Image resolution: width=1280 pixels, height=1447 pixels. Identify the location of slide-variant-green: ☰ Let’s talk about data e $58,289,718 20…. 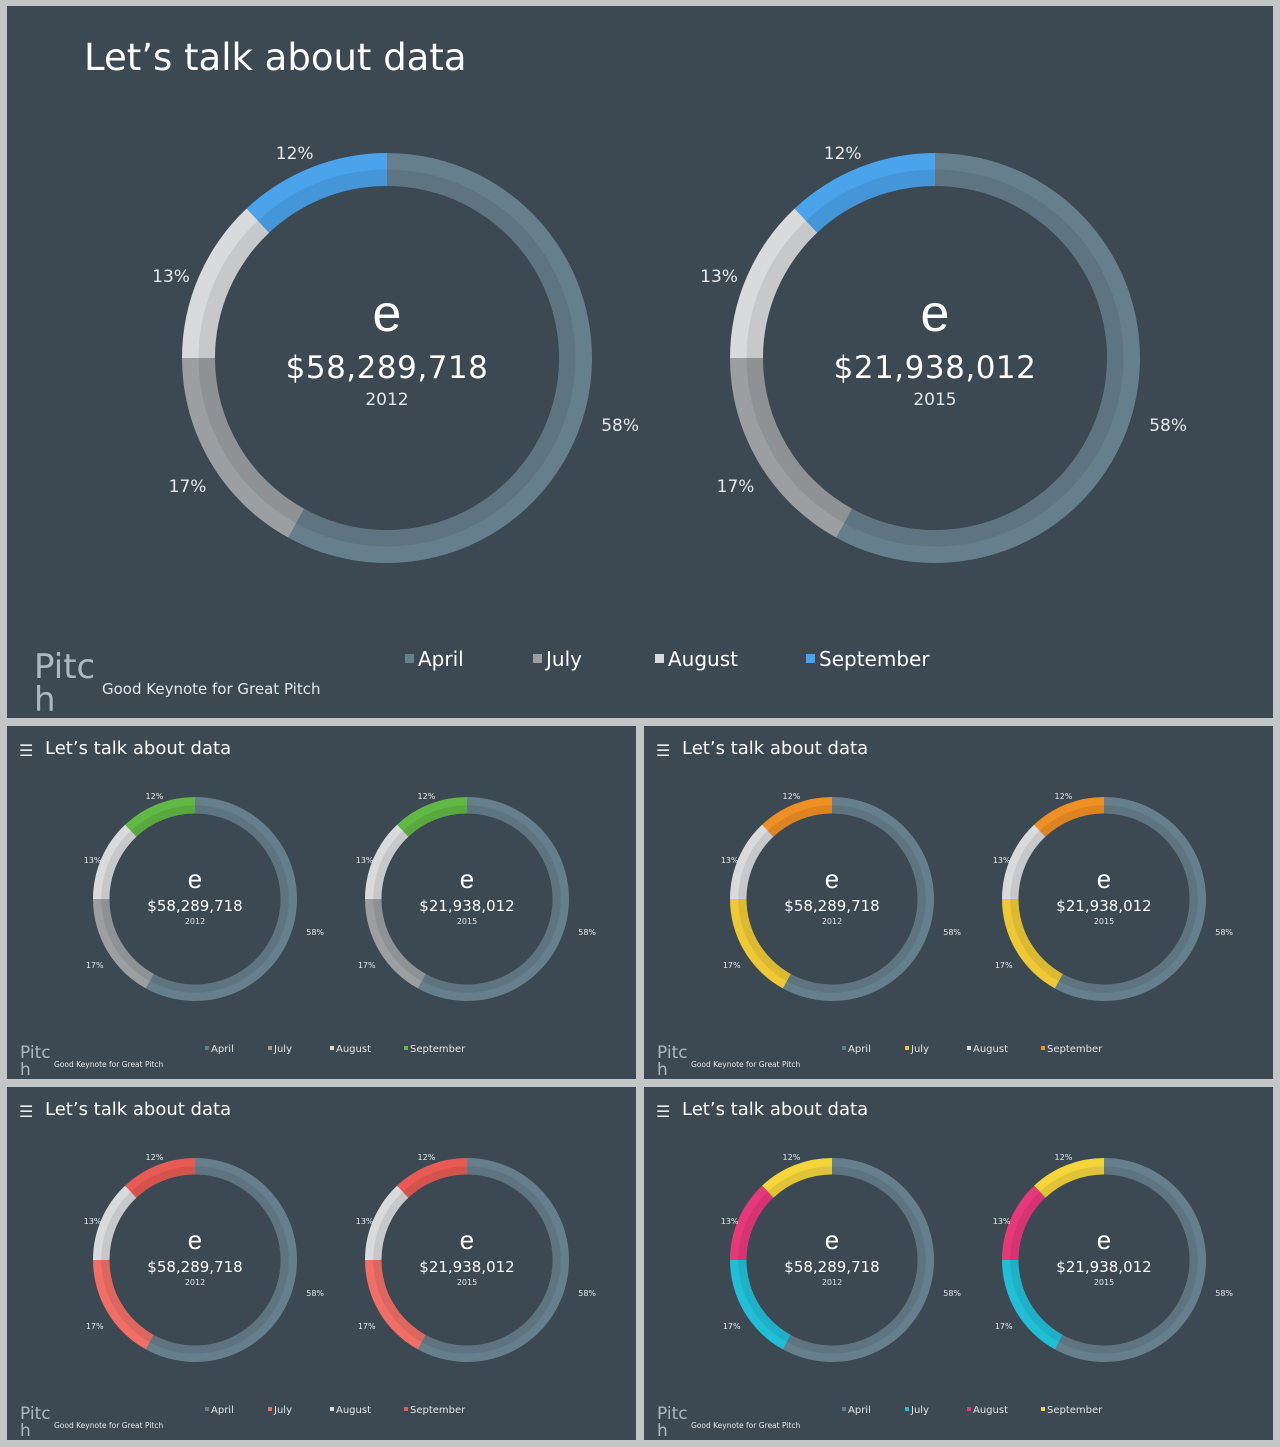
(321, 902).